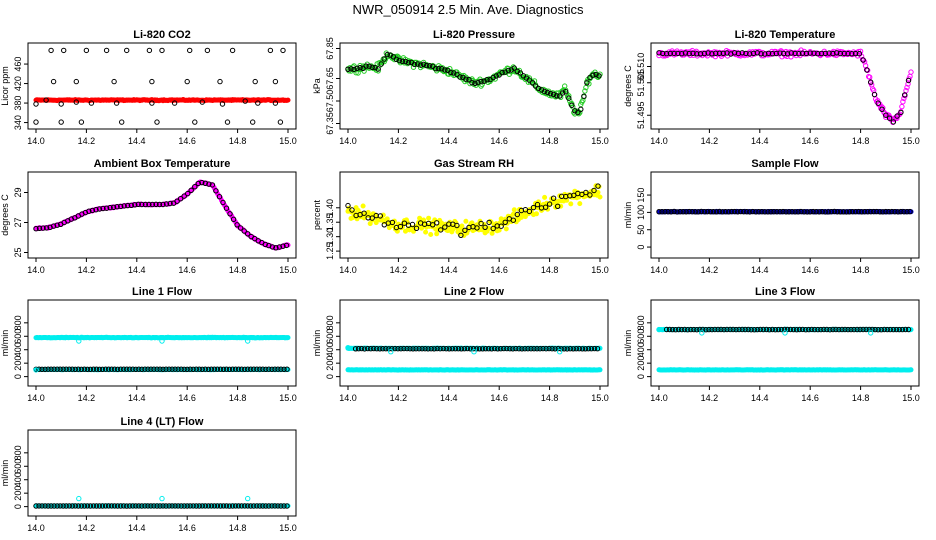 This screenshot has width=936, height=540. Describe the element at coordinates (288, 398) in the screenshot. I see `x-tick-label: 15.0` at that location.